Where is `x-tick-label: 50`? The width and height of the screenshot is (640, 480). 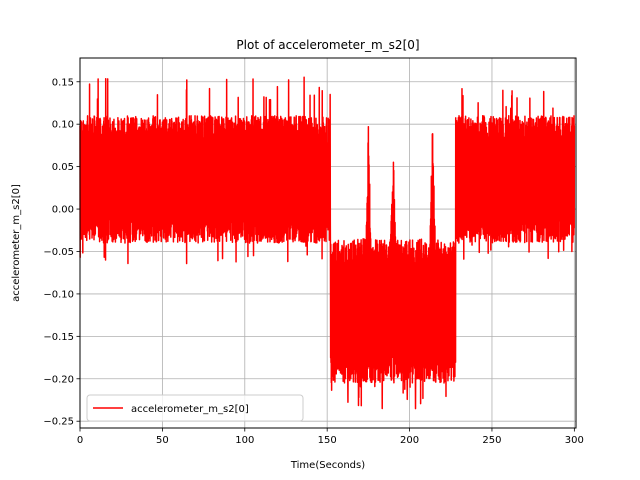 x-tick-label: 50 is located at coordinates (162, 440).